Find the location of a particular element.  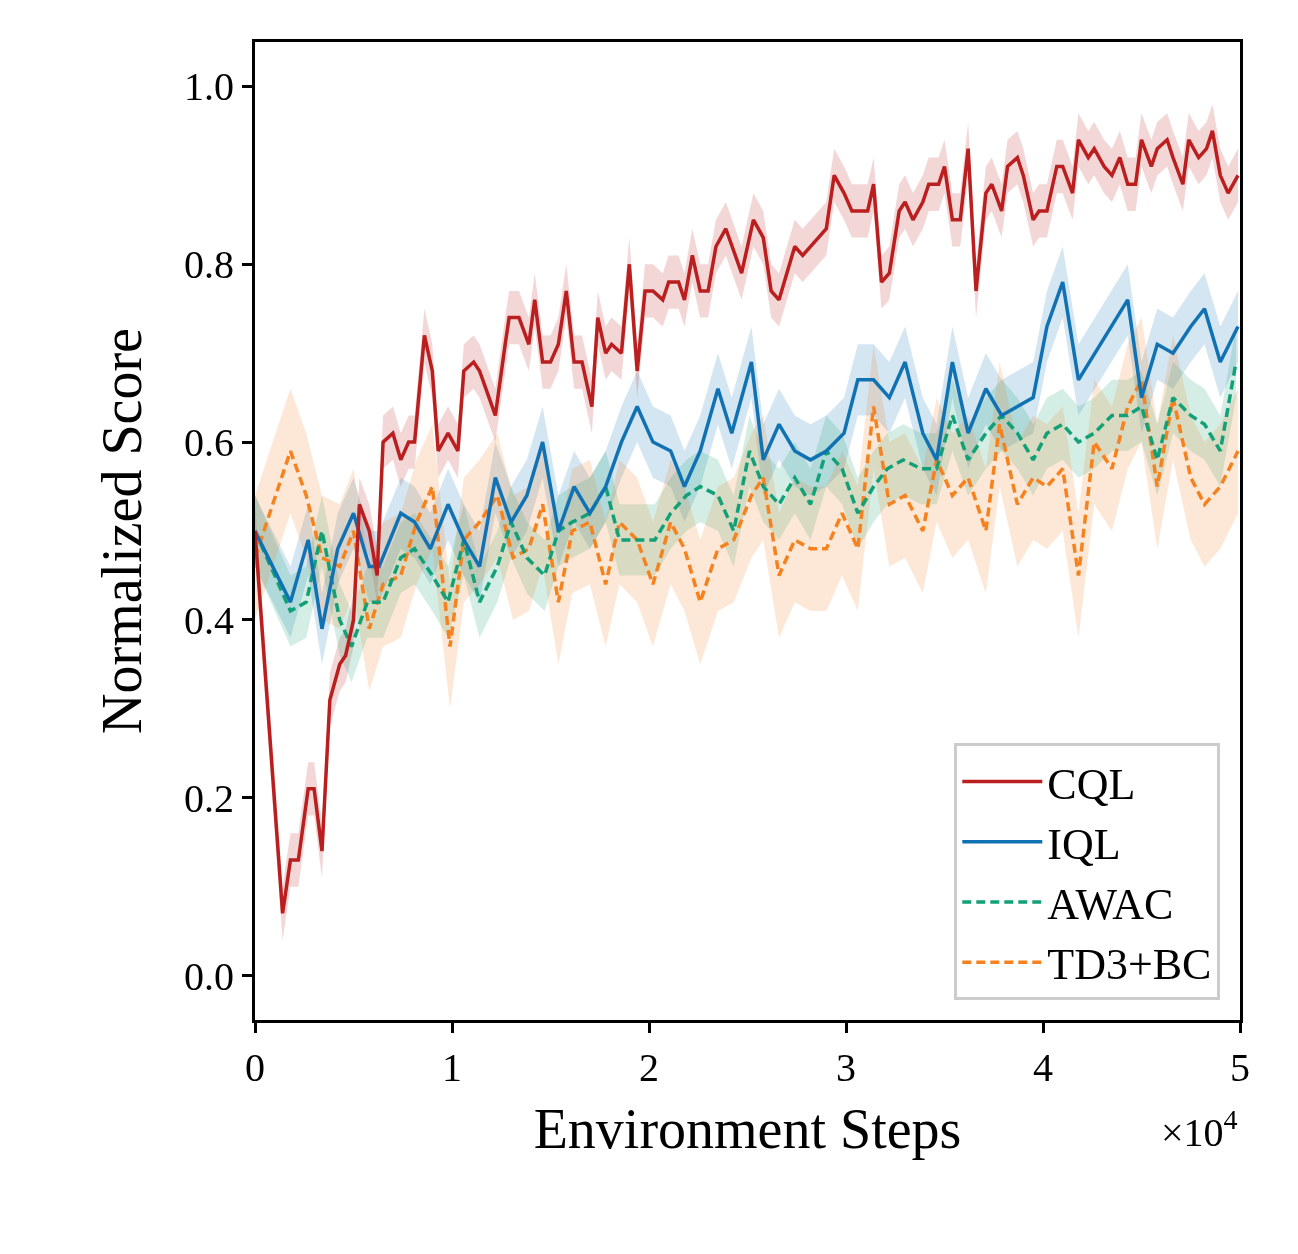

x-tick-label: 0 is located at coordinates (255, 1067).